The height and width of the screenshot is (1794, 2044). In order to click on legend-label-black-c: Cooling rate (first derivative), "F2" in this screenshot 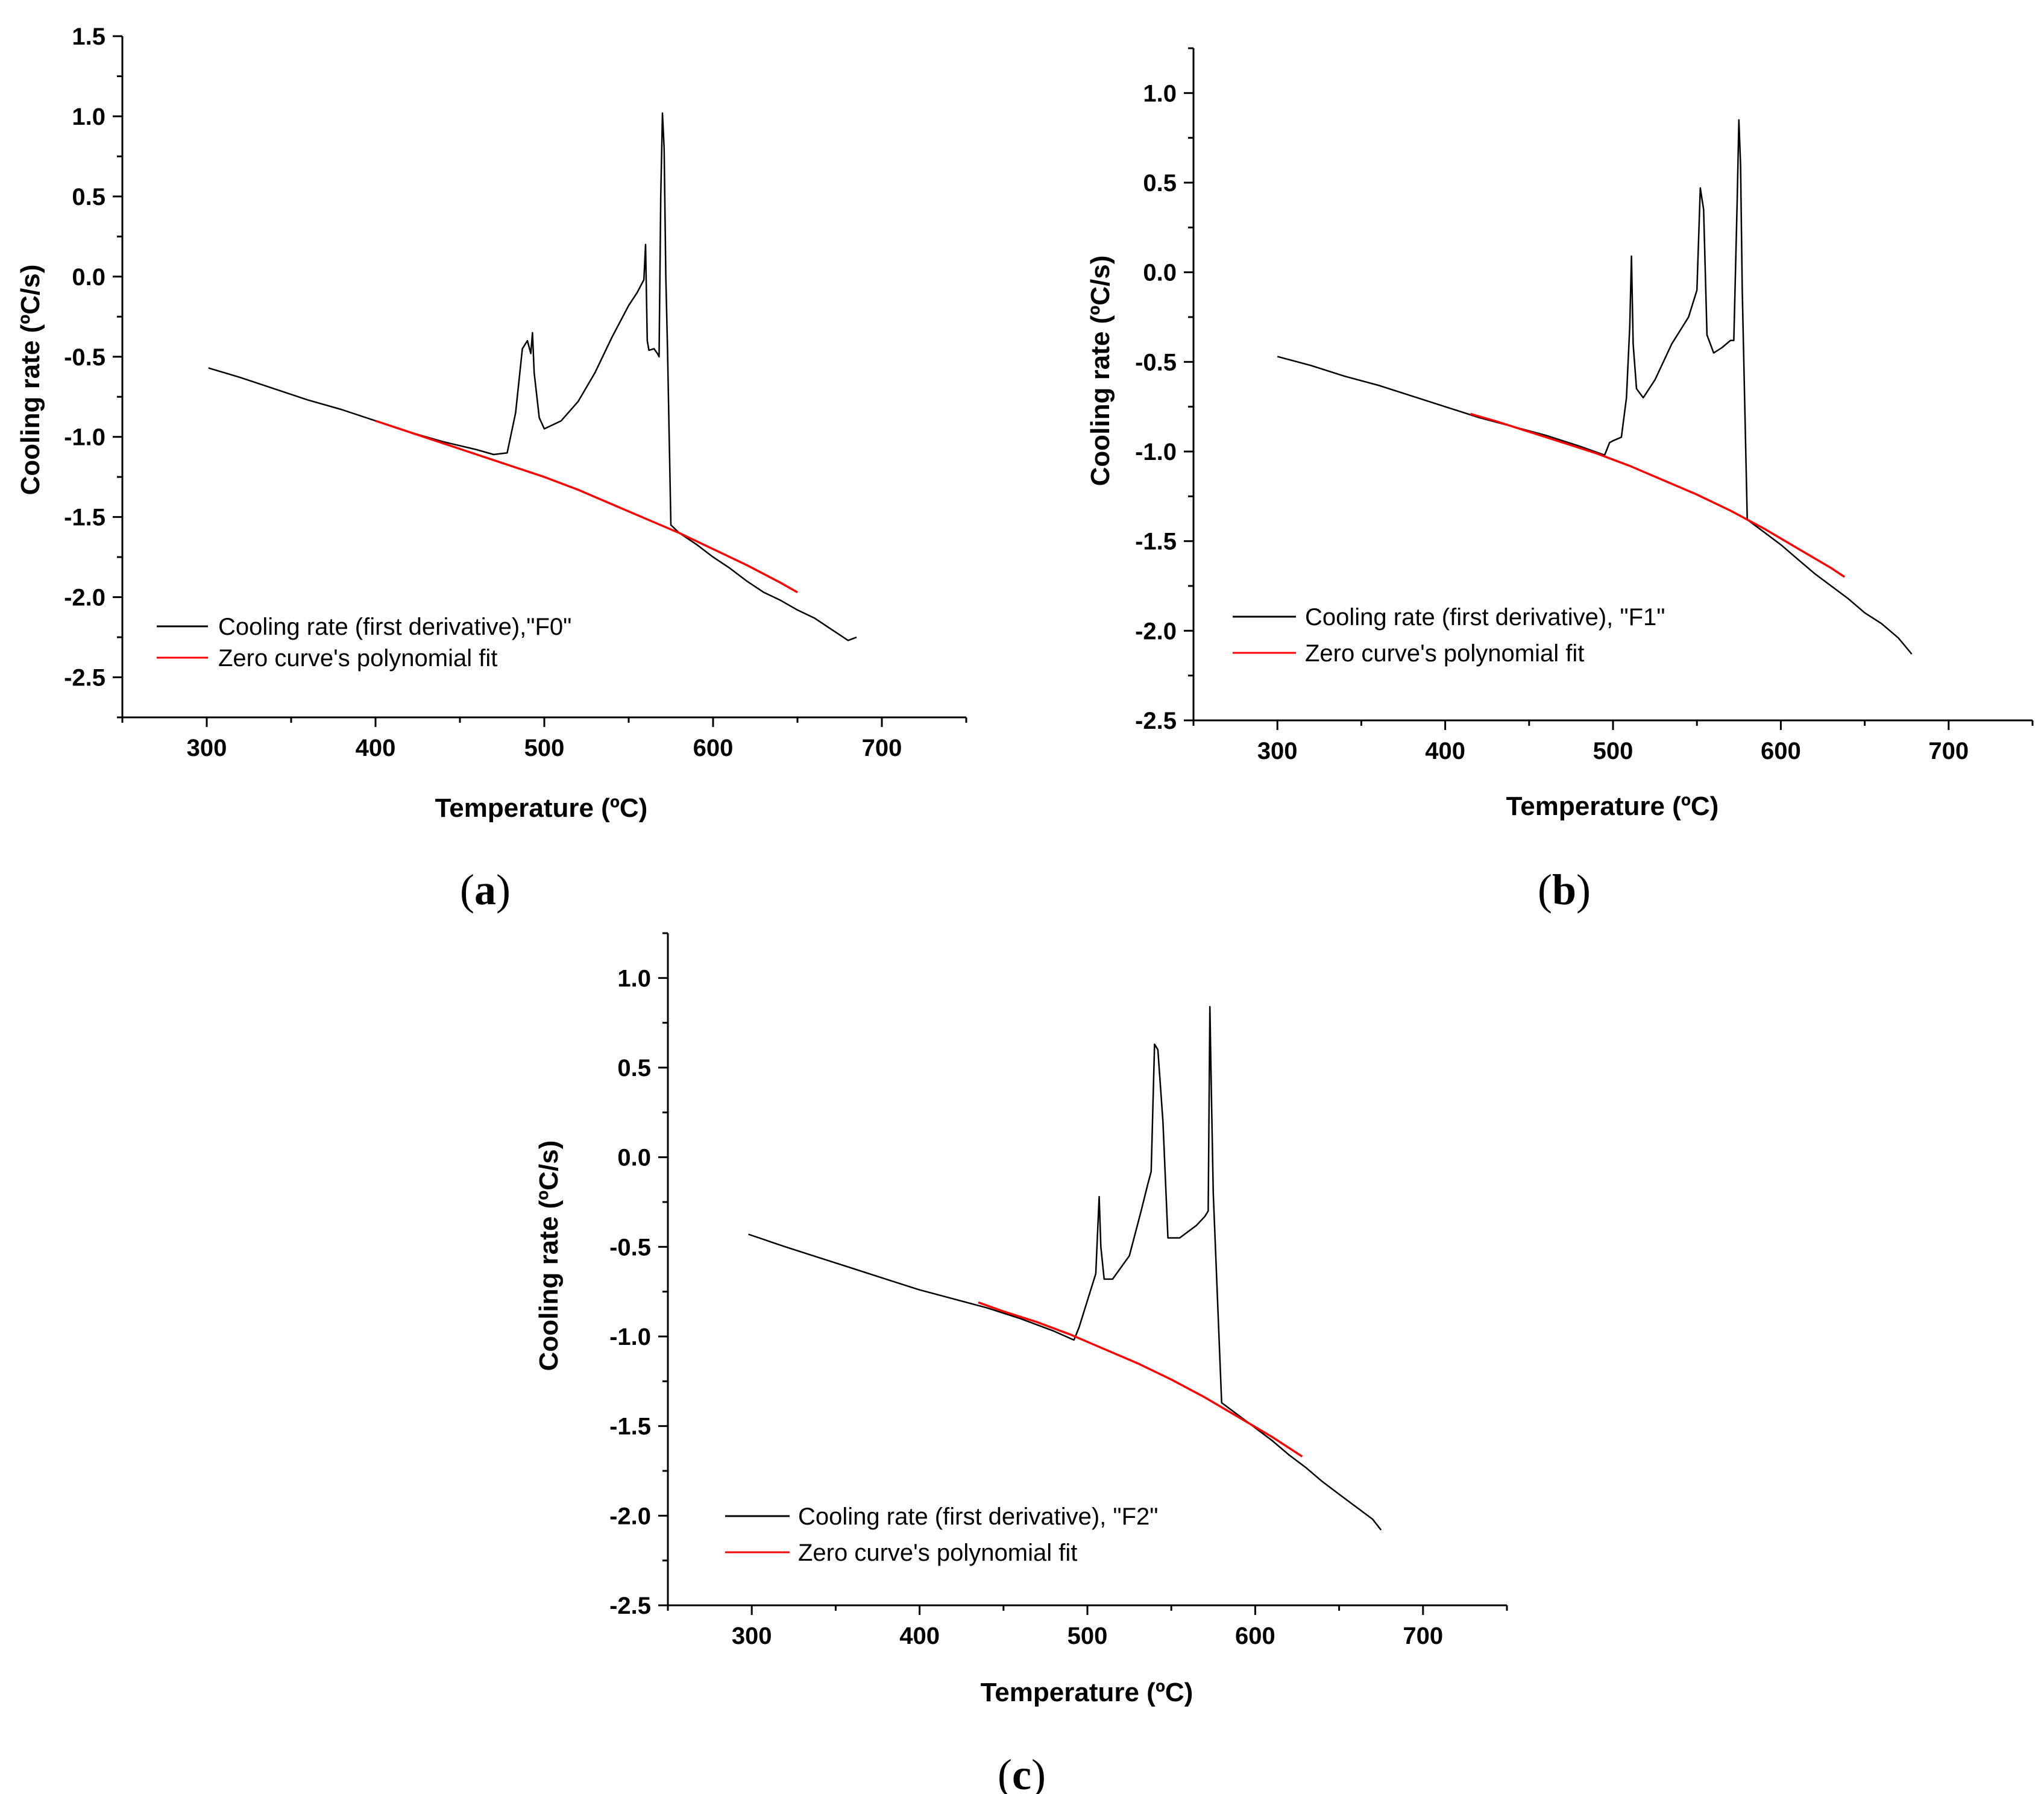, I will do `click(978, 1516)`.